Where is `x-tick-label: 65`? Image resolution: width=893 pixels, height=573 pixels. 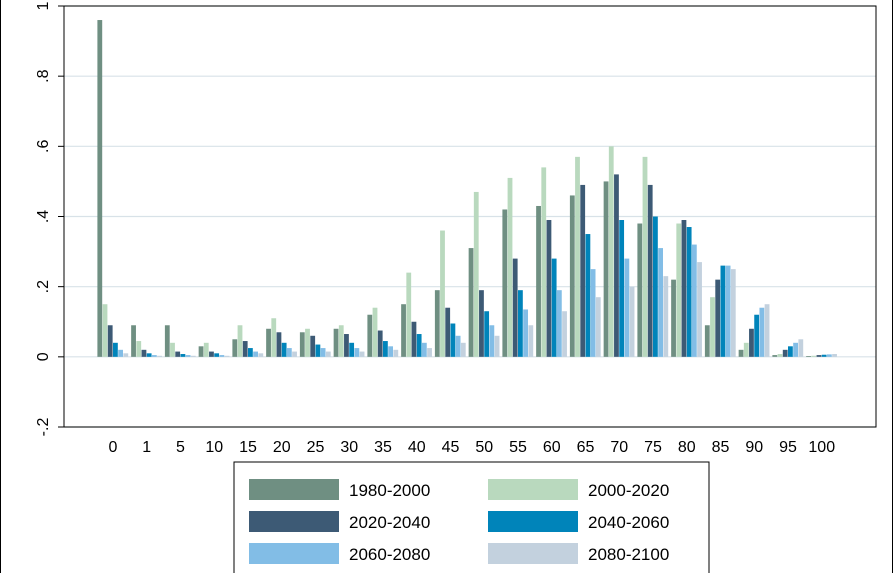 x-tick-label: 65 is located at coordinates (586, 447).